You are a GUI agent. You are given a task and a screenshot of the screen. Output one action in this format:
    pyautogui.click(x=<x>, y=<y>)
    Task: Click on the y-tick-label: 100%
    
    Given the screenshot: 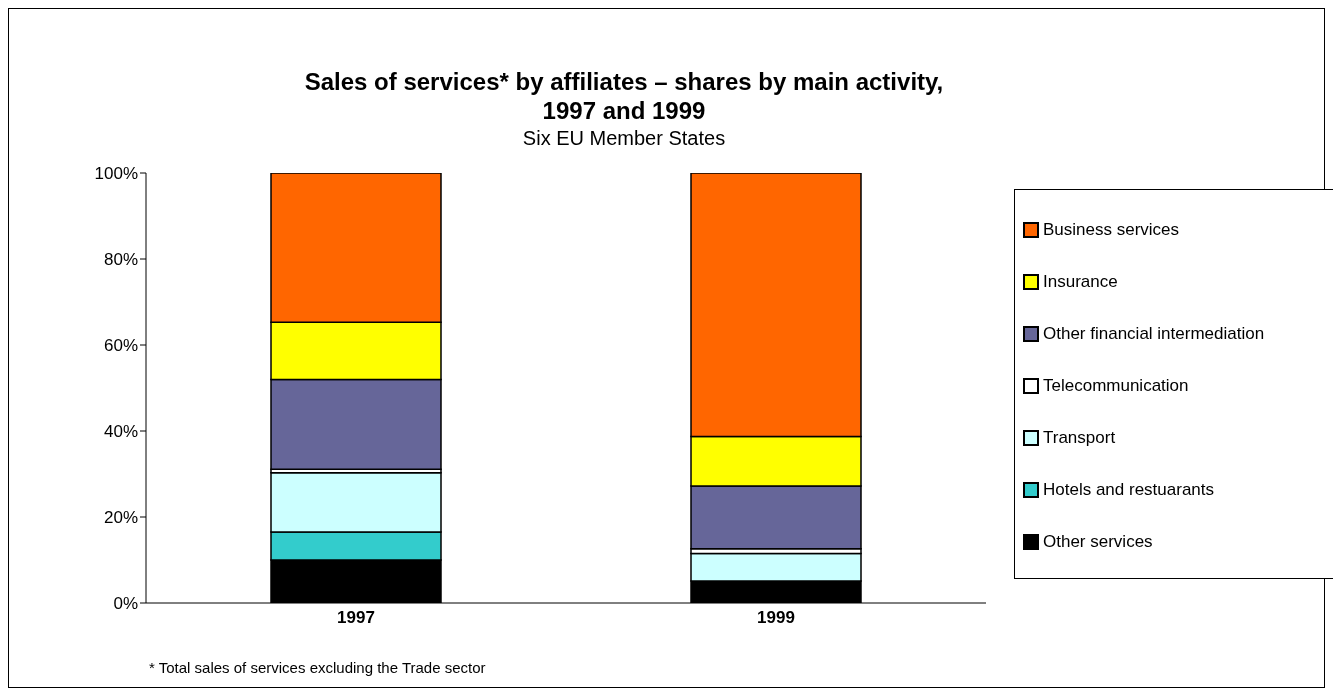 What is the action you would take?
    pyautogui.click(x=116, y=174)
    